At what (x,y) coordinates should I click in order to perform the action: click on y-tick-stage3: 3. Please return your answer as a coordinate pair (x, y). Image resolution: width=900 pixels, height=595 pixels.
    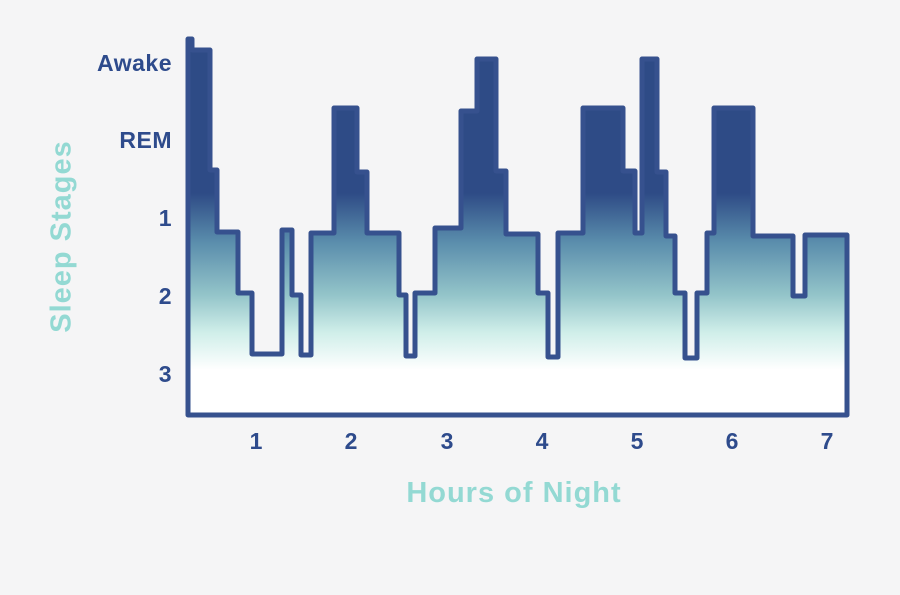
    Looking at the image, I should click on (165, 374).